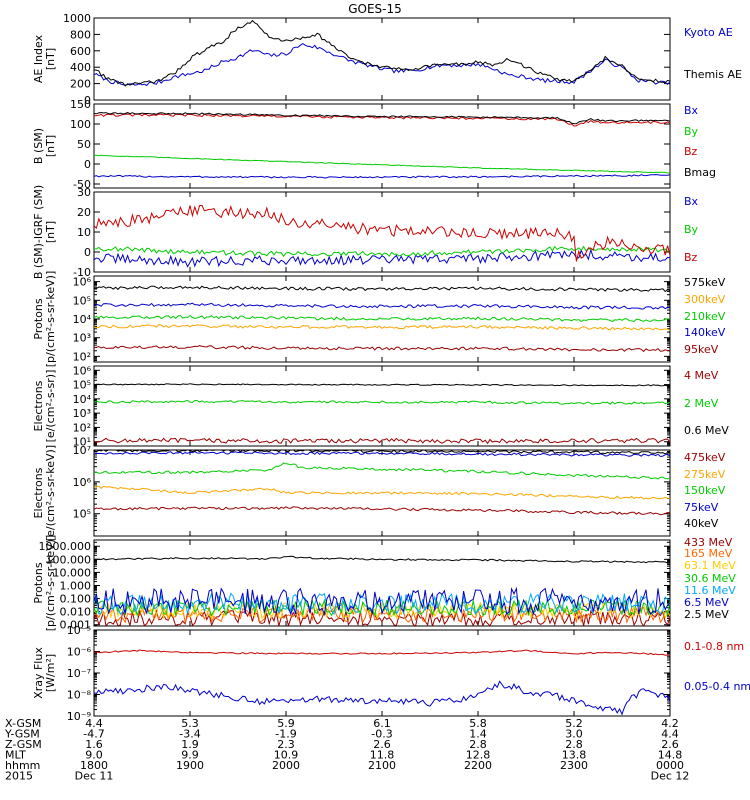  What do you see at coordinates (374, 144) in the screenshot?
I see `panel-2: -50 0 50 100 150 B (SM) [nT] Bx By Bz Bmag` at bounding box center [374, 144].